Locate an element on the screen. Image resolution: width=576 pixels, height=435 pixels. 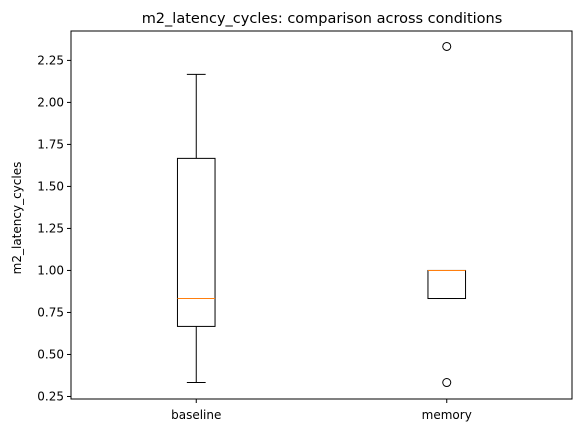
y-axis-label: m2_latency_cycles is located at coordinates (17, 218).